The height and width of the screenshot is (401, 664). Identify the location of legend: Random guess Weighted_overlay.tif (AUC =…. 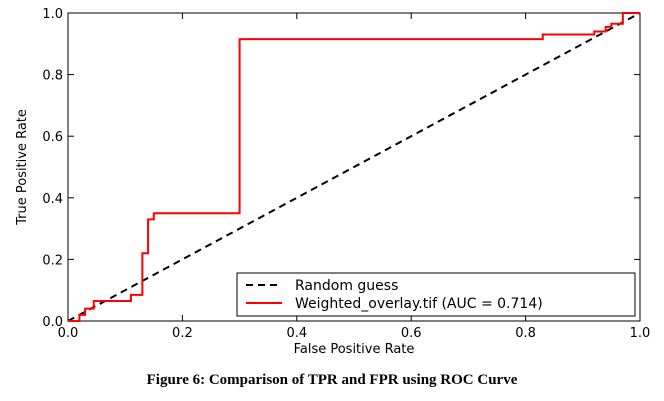
(436, 294).